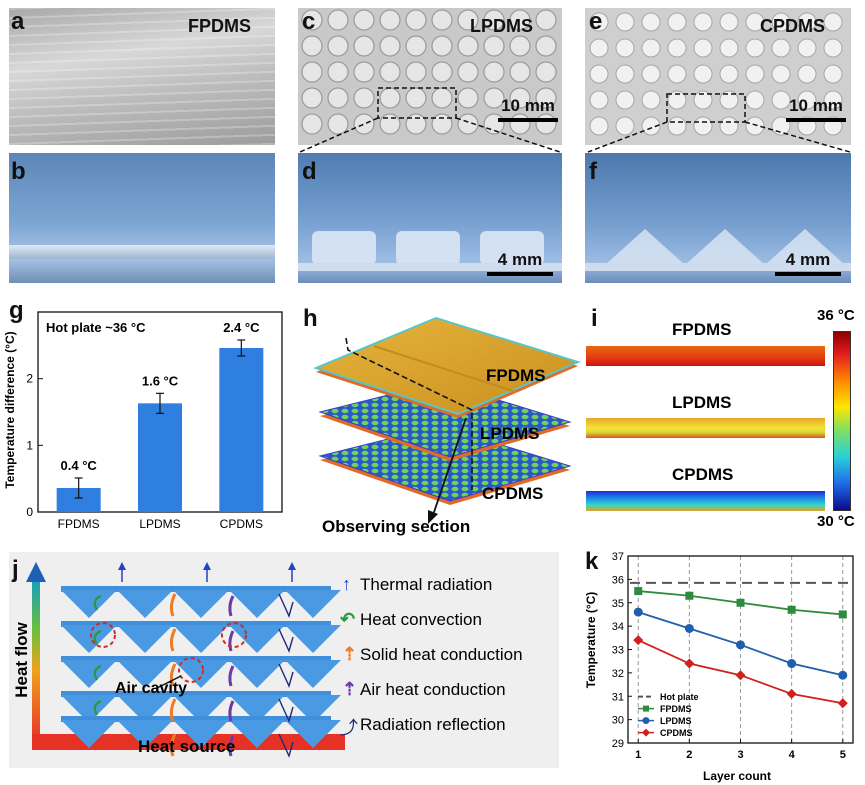  I want to click on zoom-connectors, so click(575, 135).